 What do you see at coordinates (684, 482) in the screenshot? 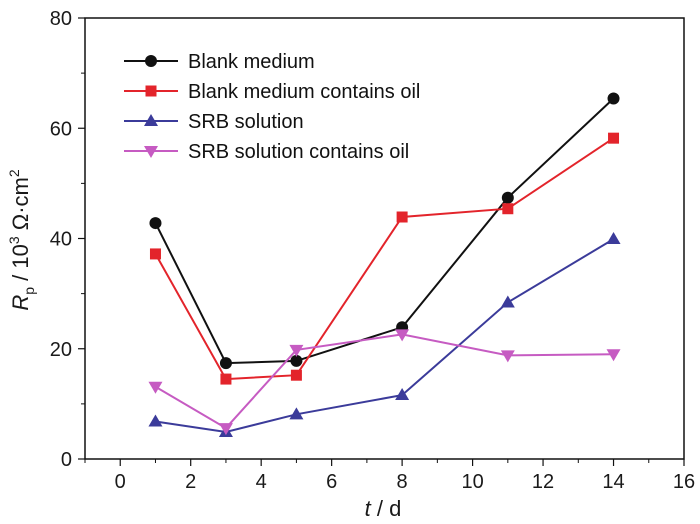
I see `x-tick-label-8: 16` at bounding box center [684, 482].